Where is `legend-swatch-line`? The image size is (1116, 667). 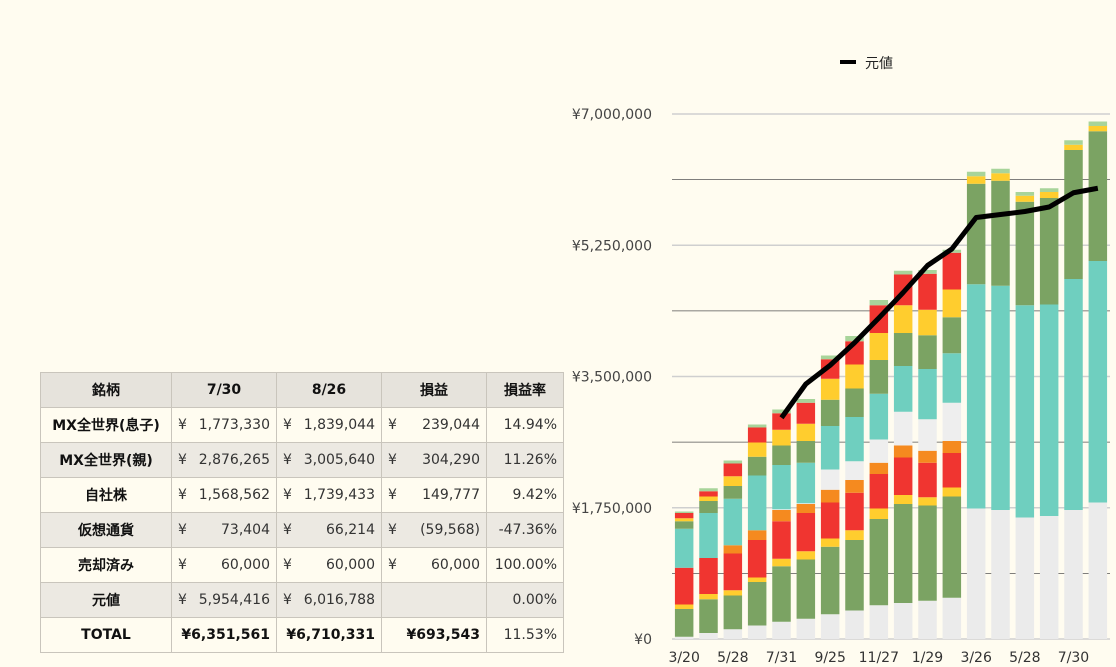
legend-swatch-line is located at coordinates (848, 62).